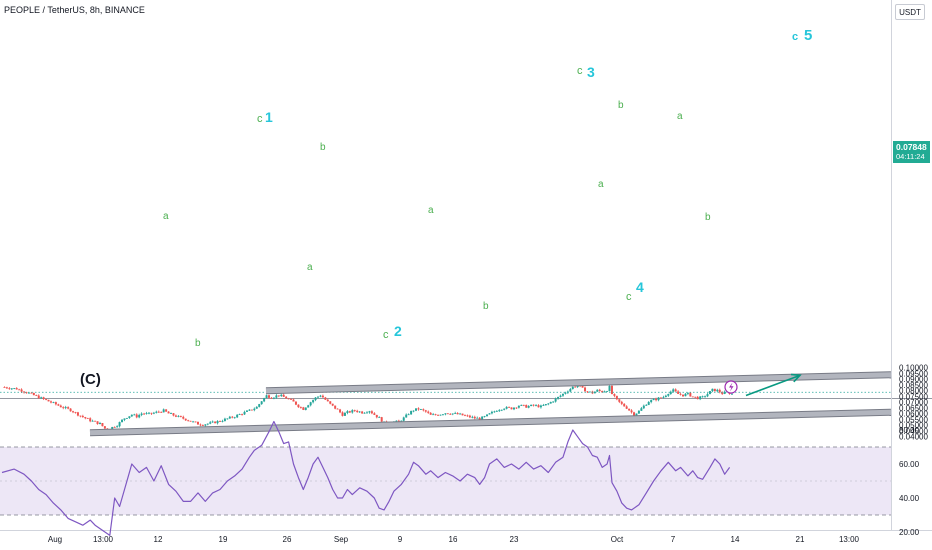  What do you see at coordinates (103, 539) in the screenshot?
I see `time-tick-label: 13:00` at bounding box center [103, 539].